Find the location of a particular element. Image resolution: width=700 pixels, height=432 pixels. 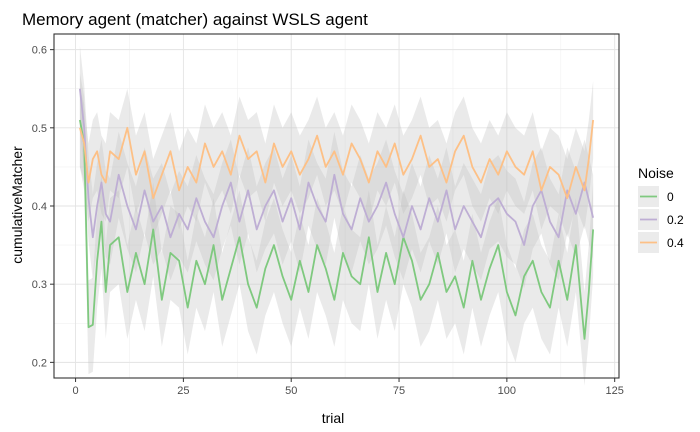

series-line-0.4 is located at coordinates (337, 159).